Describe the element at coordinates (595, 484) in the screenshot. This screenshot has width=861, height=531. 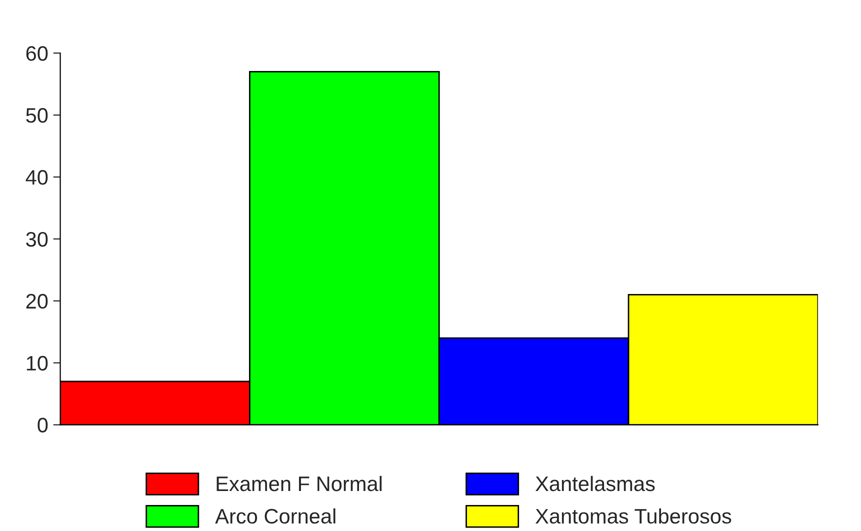
I see `legend-label: Xantelasmas` at that location.